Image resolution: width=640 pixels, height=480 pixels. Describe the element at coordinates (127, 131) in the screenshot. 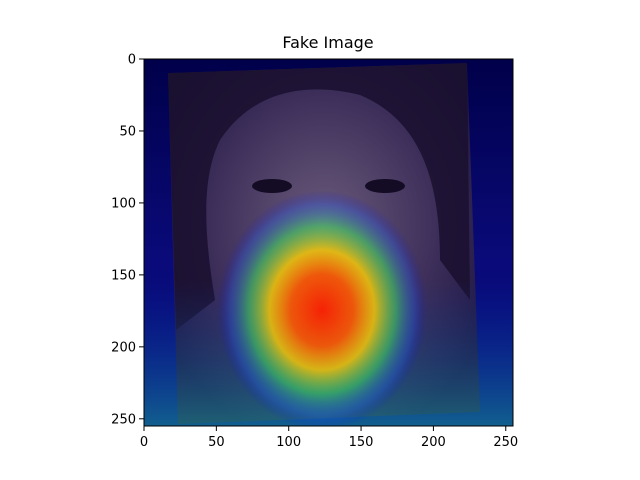

I see `y-tick-label: 50` at that location.